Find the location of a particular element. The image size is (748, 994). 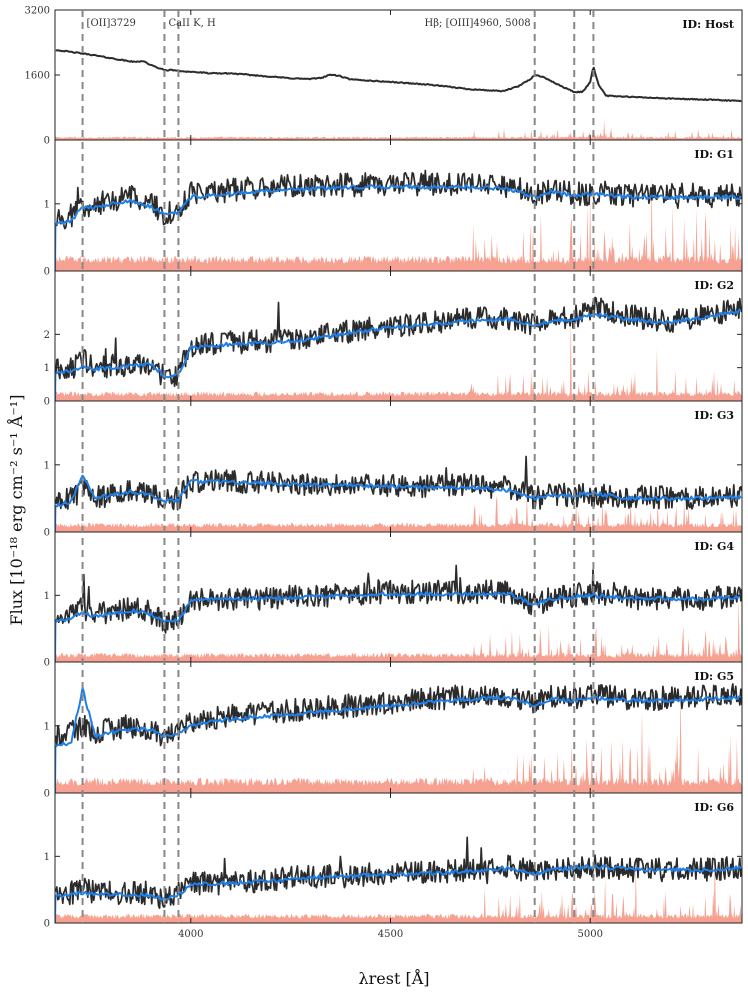

line-marker-label: Hβ; [OIII]4960, 5008 is located at coordinates (478, 23).